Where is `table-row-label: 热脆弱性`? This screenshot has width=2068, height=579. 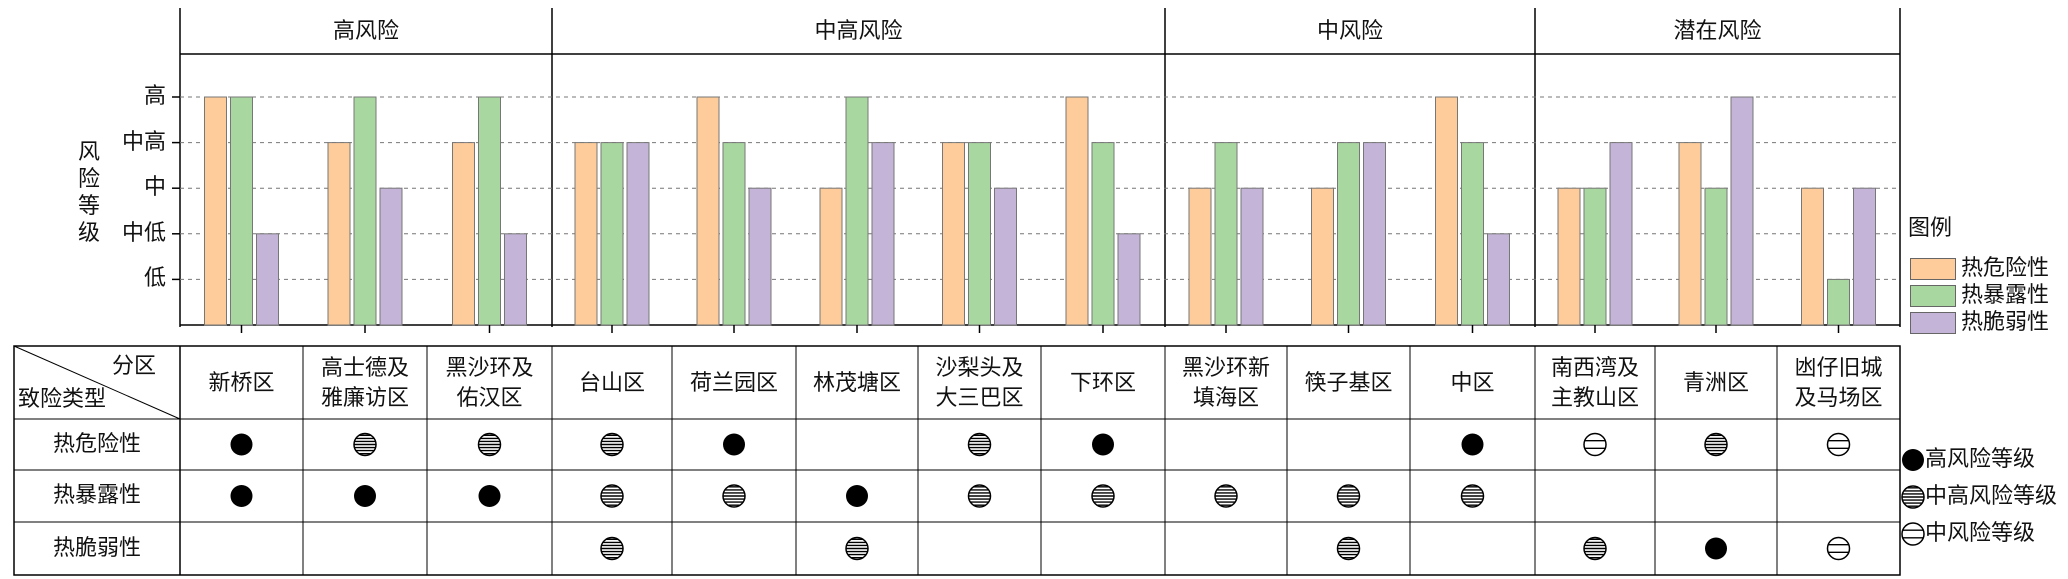
table-row-label: 热脆弱性 is located at coordinates (96, 548).